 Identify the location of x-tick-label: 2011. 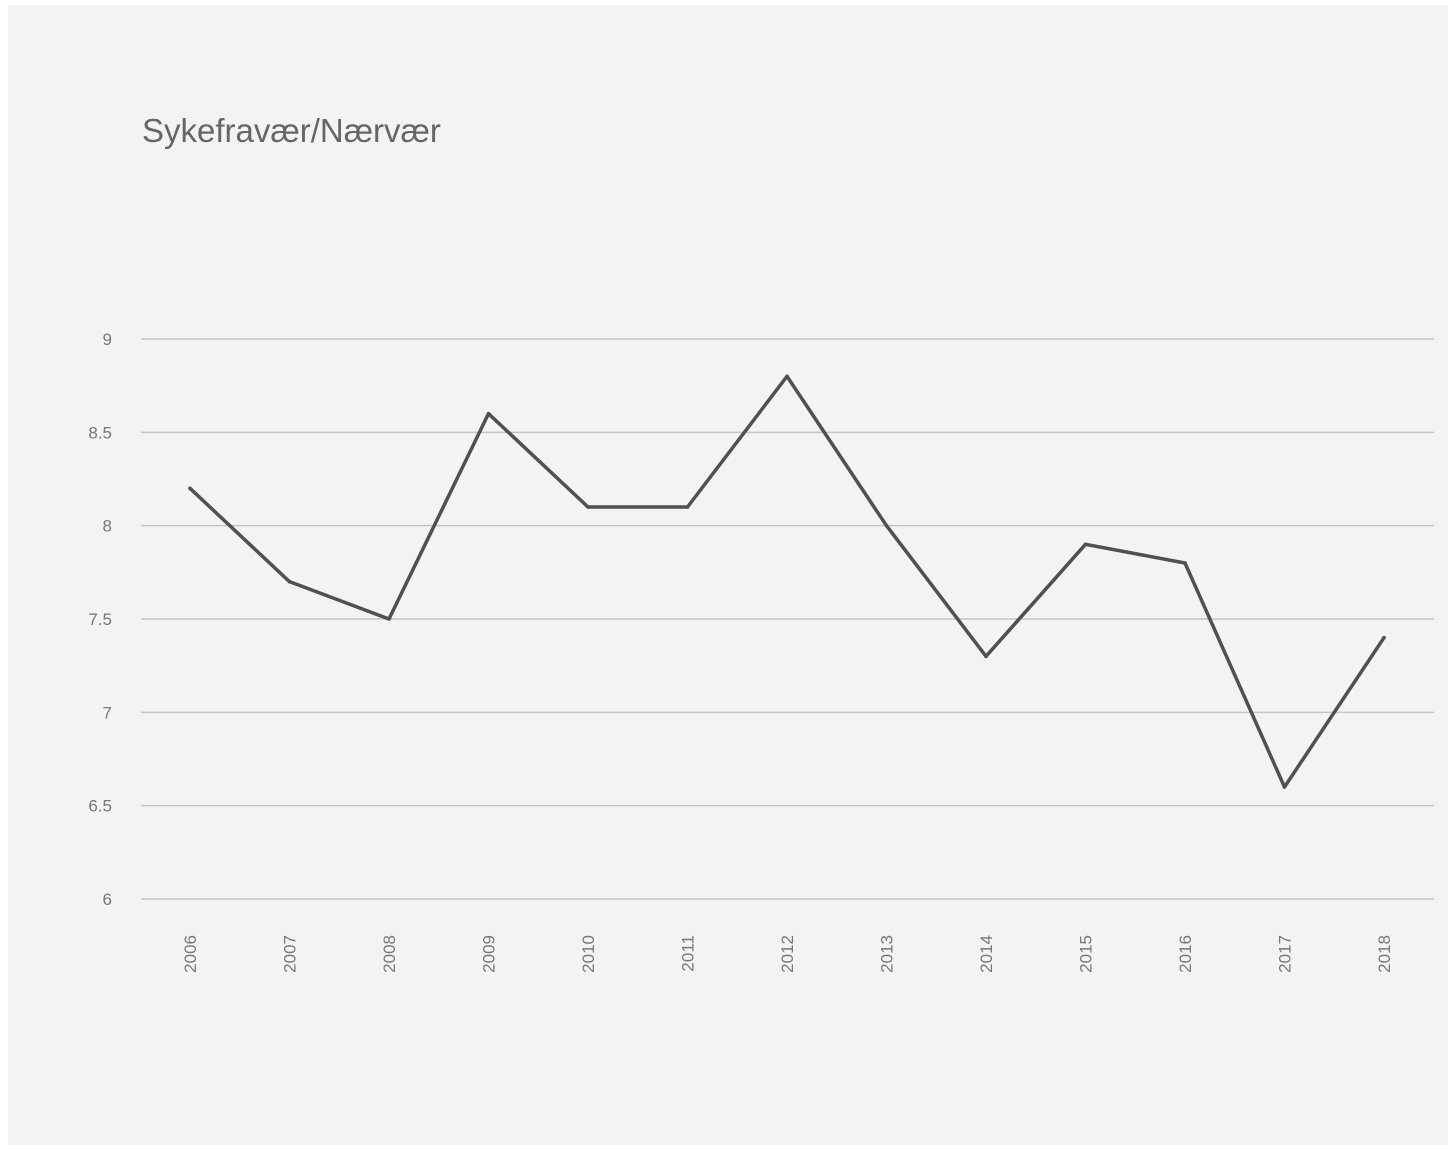
(688, 953).